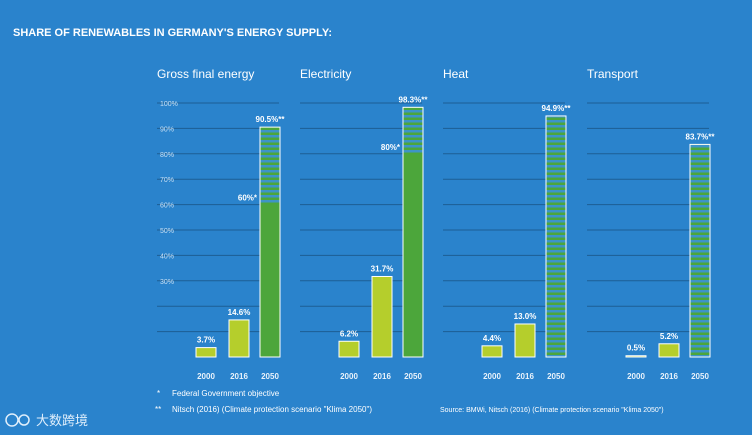 This screenshot has height=435, width=752. Describe the element at coordinates (226, 393) in the screenshot. I see `footnote-1: Federal Government objective` at that location.